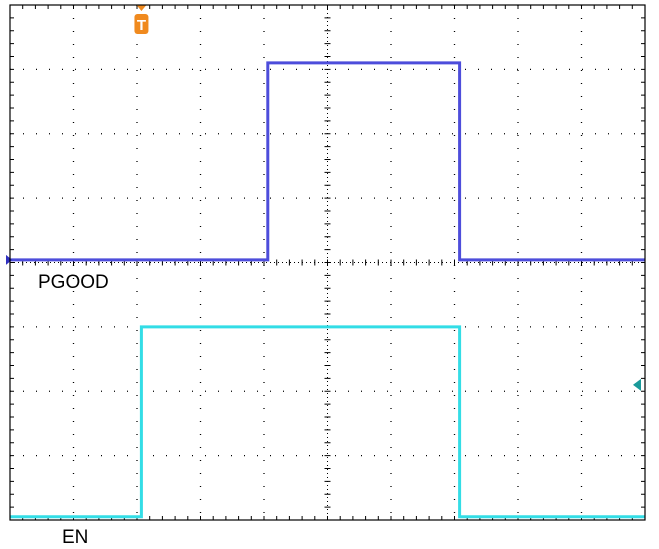 Image resolution: width=659 pixels, height=549 pixels. Describe the element at coordinates (637, 384) in the screenshot. I see `ch2-level-marker-icon` at that location.